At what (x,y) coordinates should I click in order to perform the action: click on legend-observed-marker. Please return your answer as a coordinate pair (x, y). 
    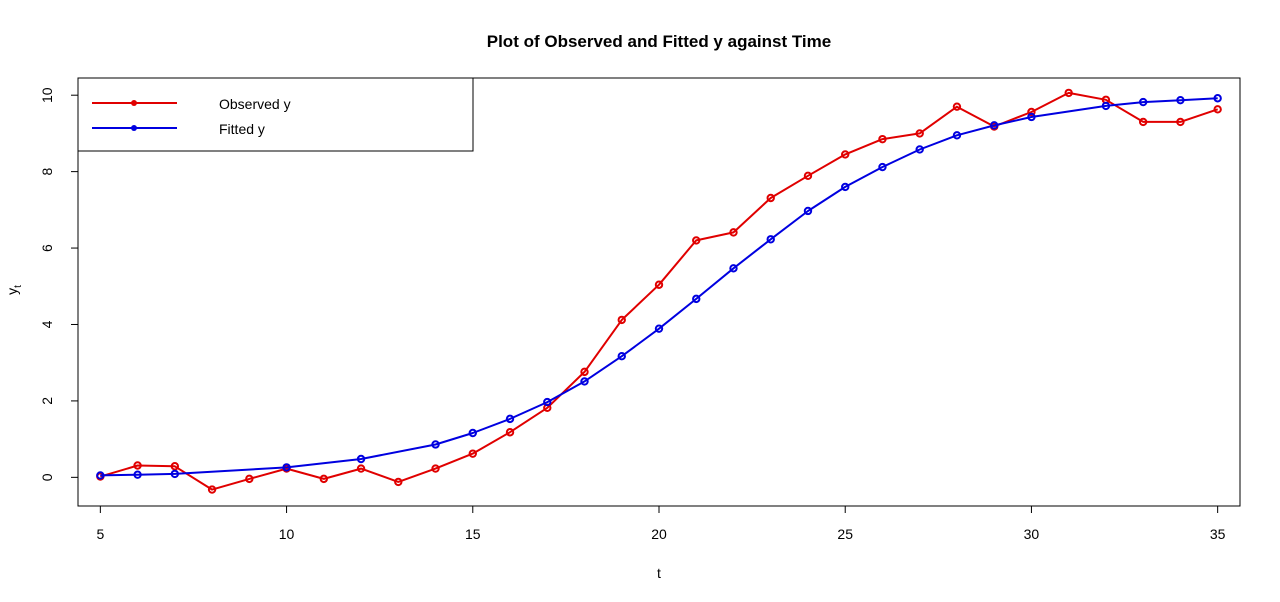
    Looking at the image, I should click on (134, 103).